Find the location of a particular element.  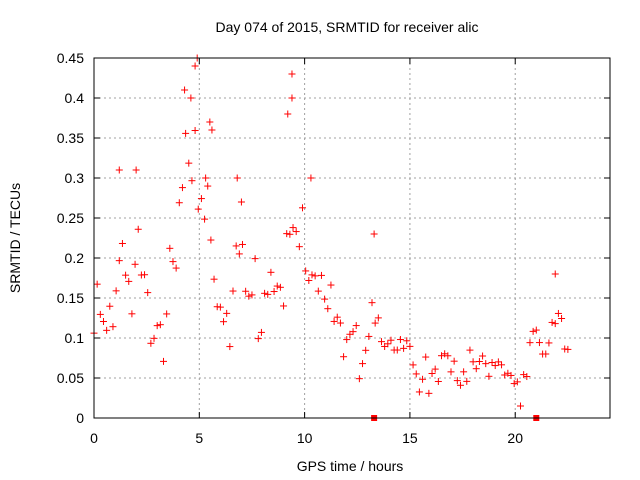

x-tick-label: 10 is located at coordinates (305, 438).